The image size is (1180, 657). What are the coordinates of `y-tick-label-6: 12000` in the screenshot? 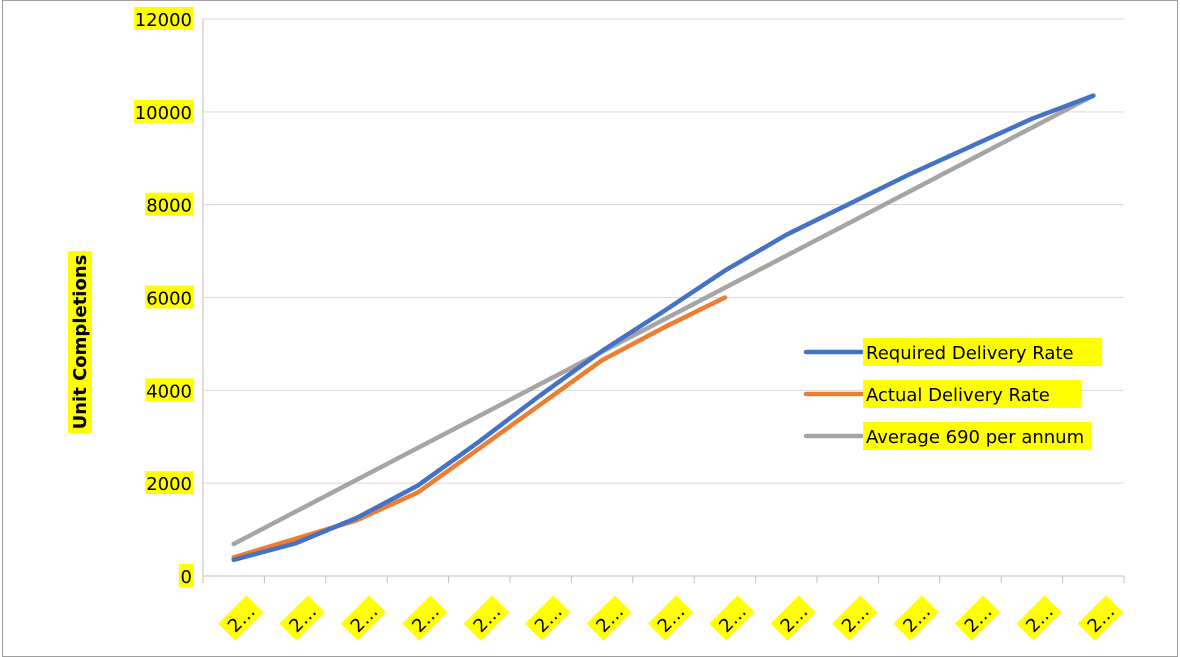 It's located at (163, 20).